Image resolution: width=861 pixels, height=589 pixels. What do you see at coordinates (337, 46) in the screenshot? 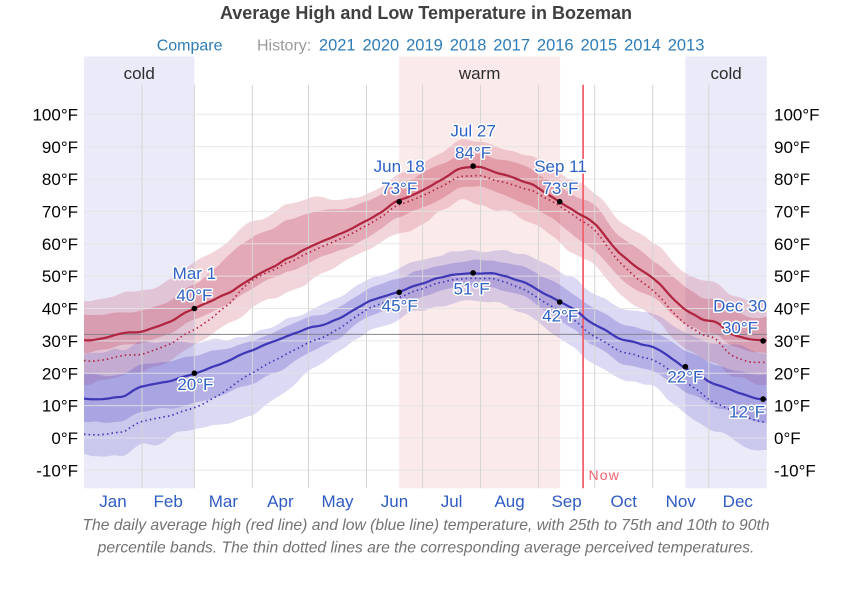
I see `svg-text: 2021` at bounding box center [337, 46].